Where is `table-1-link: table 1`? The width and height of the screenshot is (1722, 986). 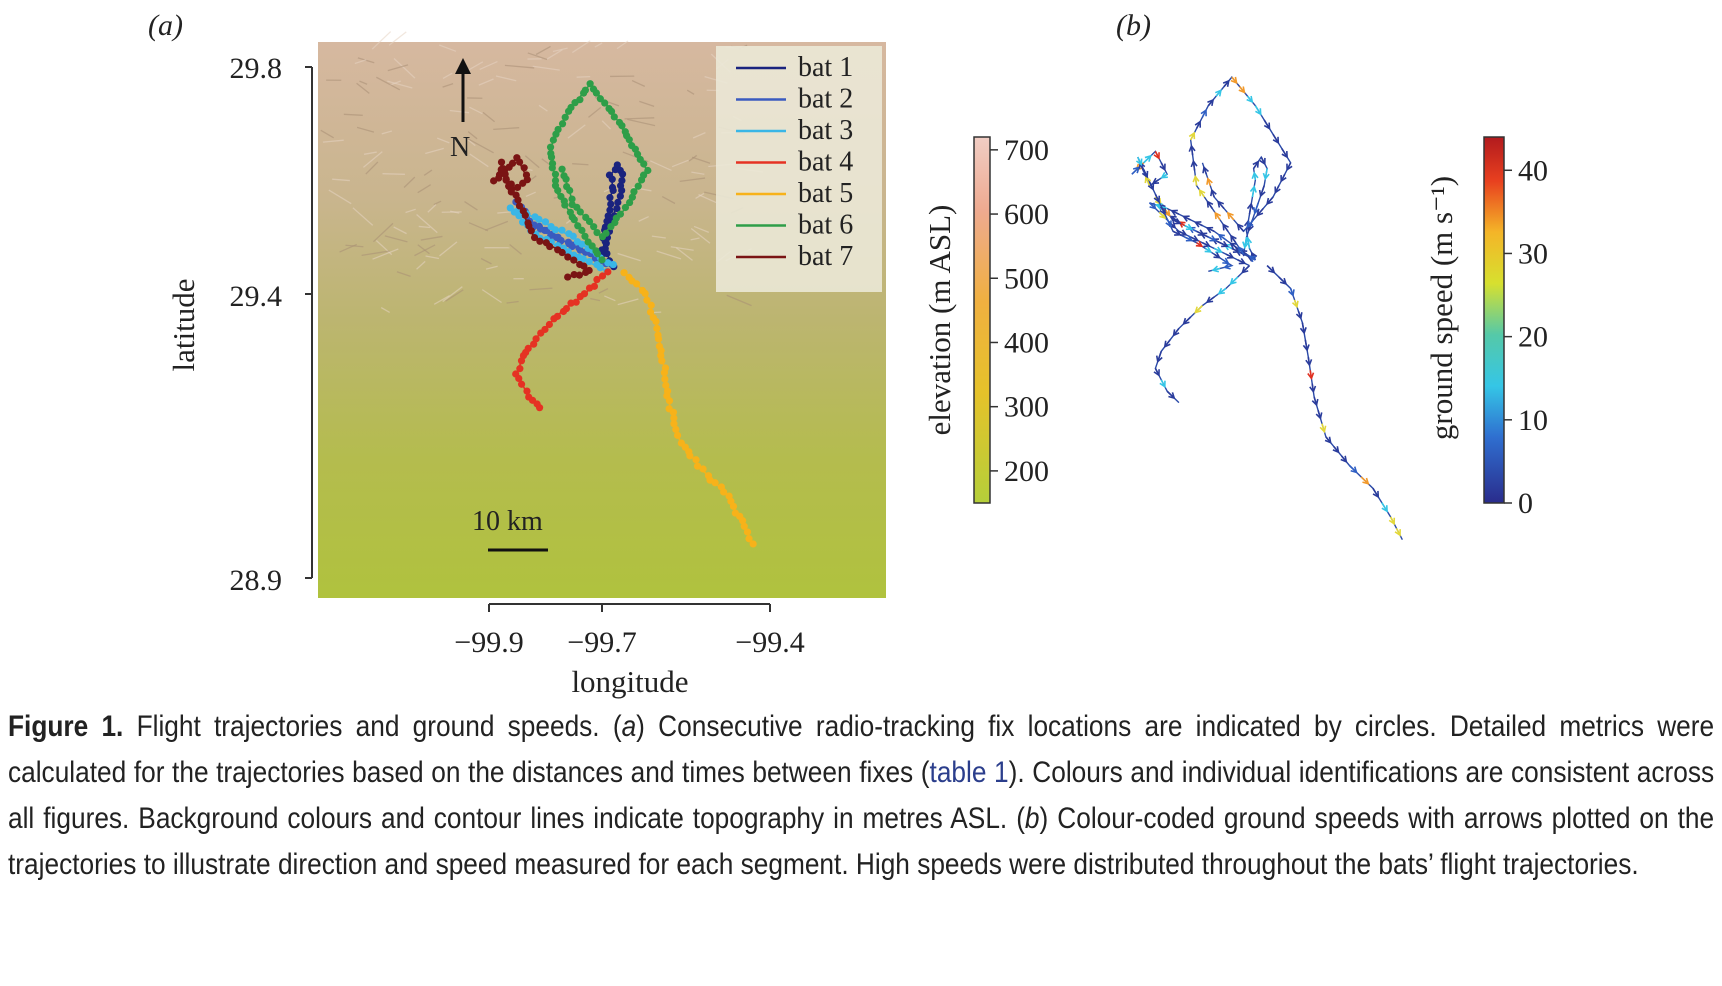 table-1-link: table 1 is located at coordinates (969, 772).